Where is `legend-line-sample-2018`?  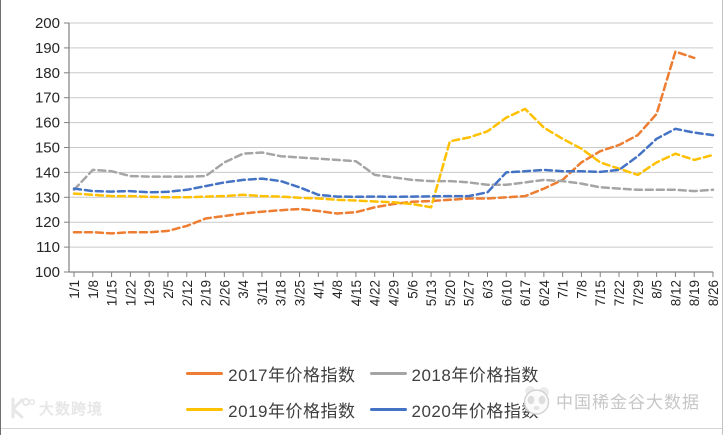
legend-line-sample-2018 is located at coordinates (388, 373).